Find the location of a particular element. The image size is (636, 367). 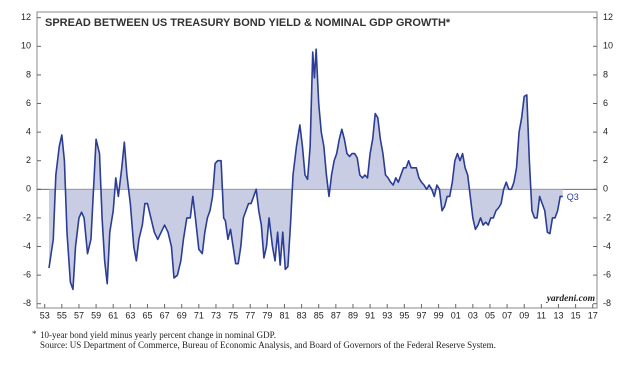

x-tick-label: 93 is located at coordinates (387, 315).